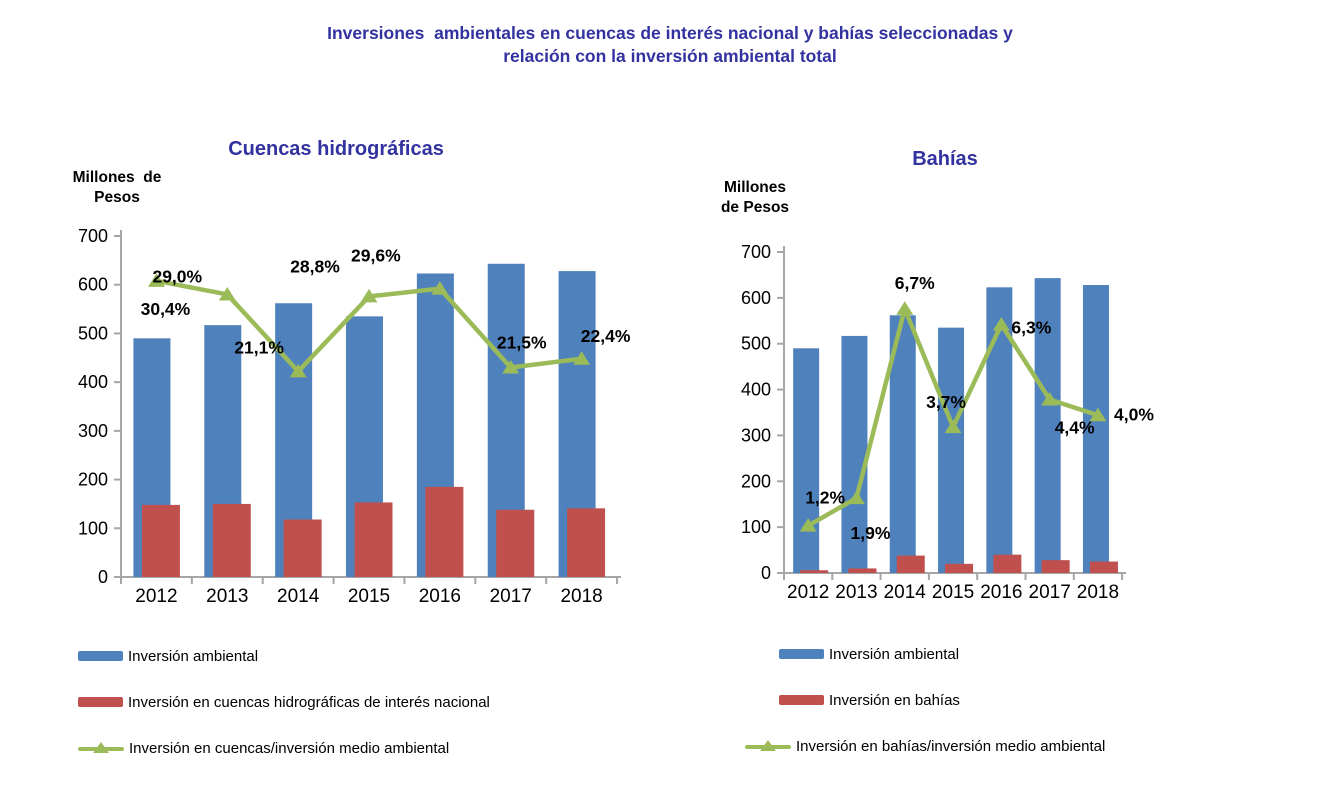 This screenshot has width=1340, height=791. Describe the element at coordinates (894, 700) in the screenshot. I see `legend-label: Inversión en bahías` at that location.